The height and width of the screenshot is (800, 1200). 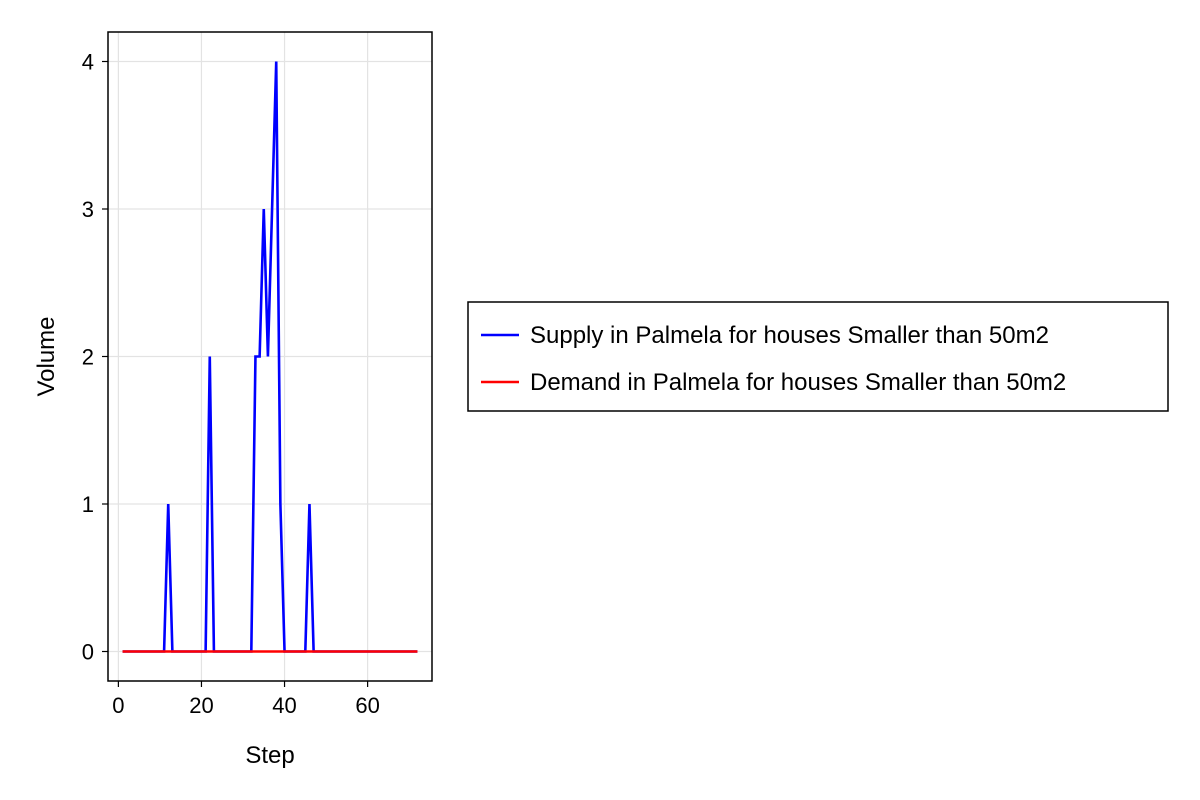 What do you see at coordinates (46, 356) in the screenshot?
I see `y-axis-label: Volume` at bounding box center [46, 356].